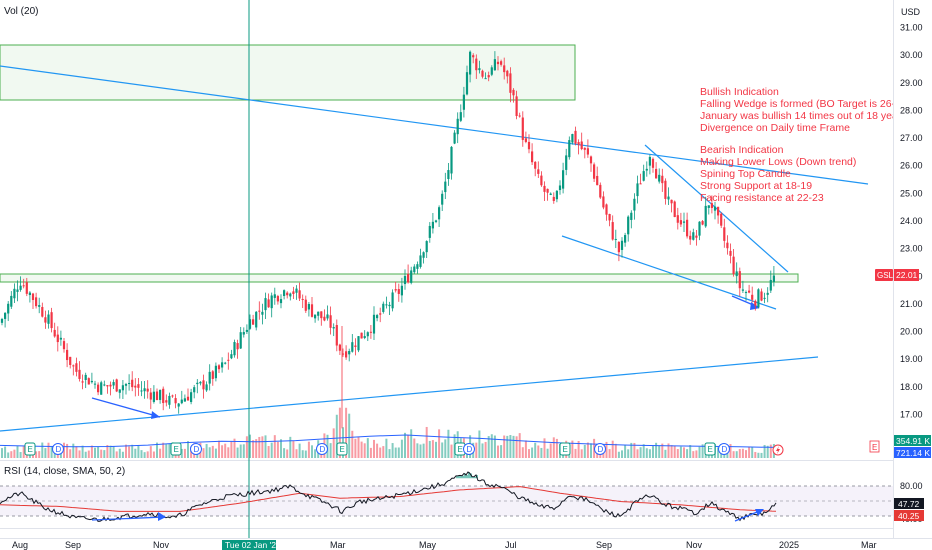 The height and width of the screenshot is (550, 932). What do you see at coordinates (874, 446) in the screenshot?
I see `earnings-upcoming-icon` at bounding box center [874, 446].